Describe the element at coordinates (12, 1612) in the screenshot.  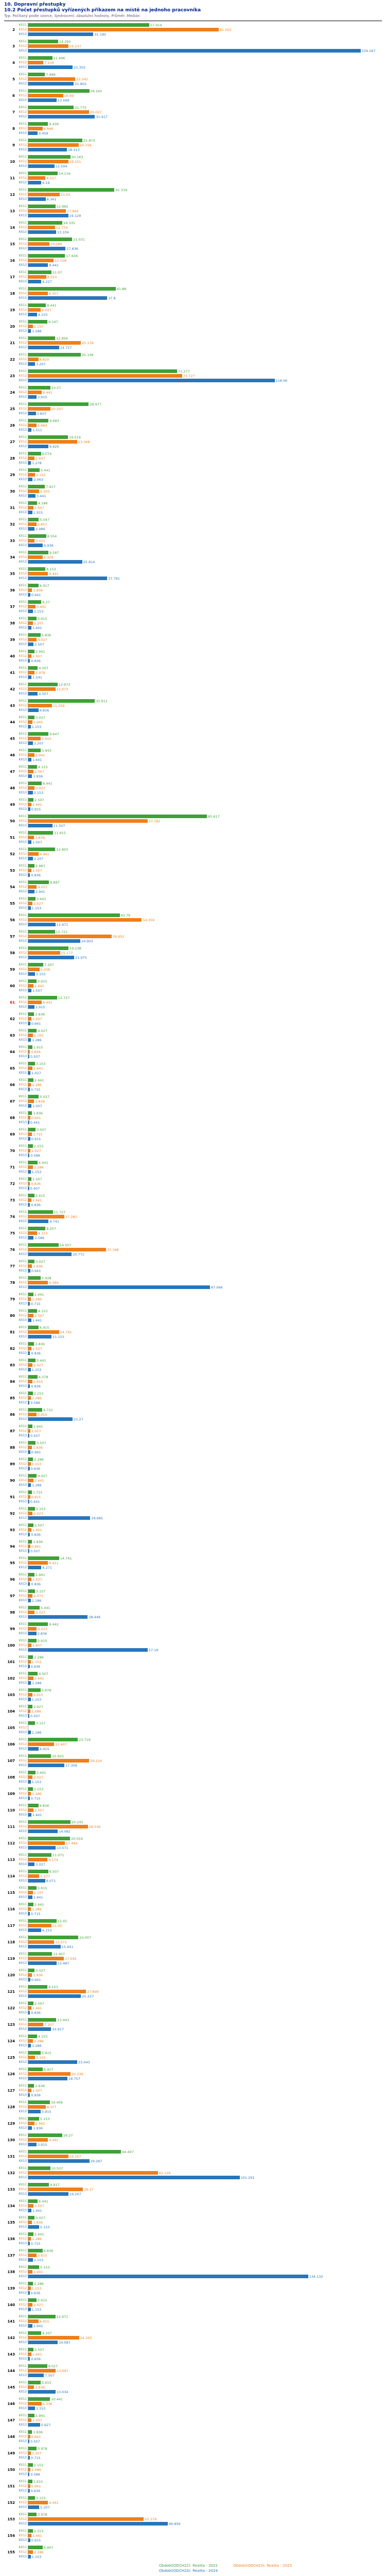
I see `row-number: 98` at that location.